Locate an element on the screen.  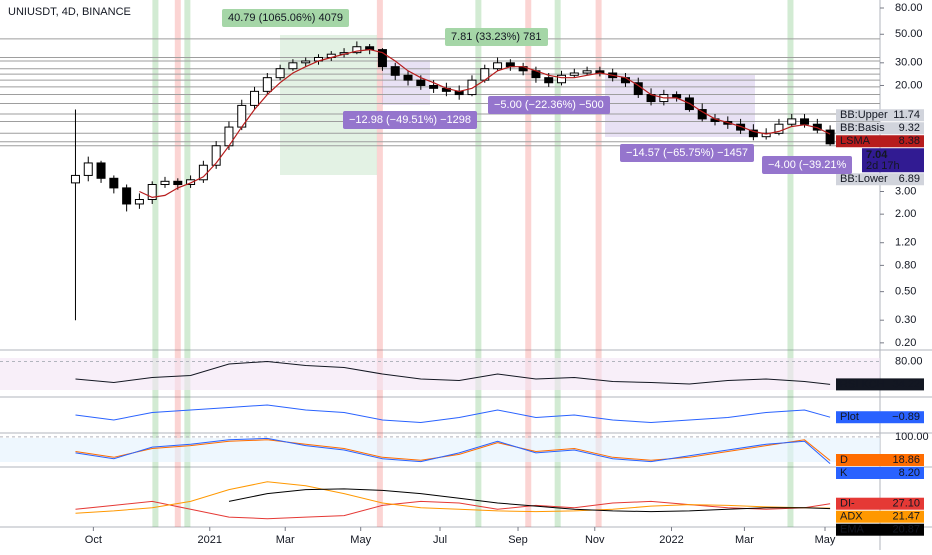
measure-label: −5.00 (−22.36%) −500 is located at coordinates (549, 105).